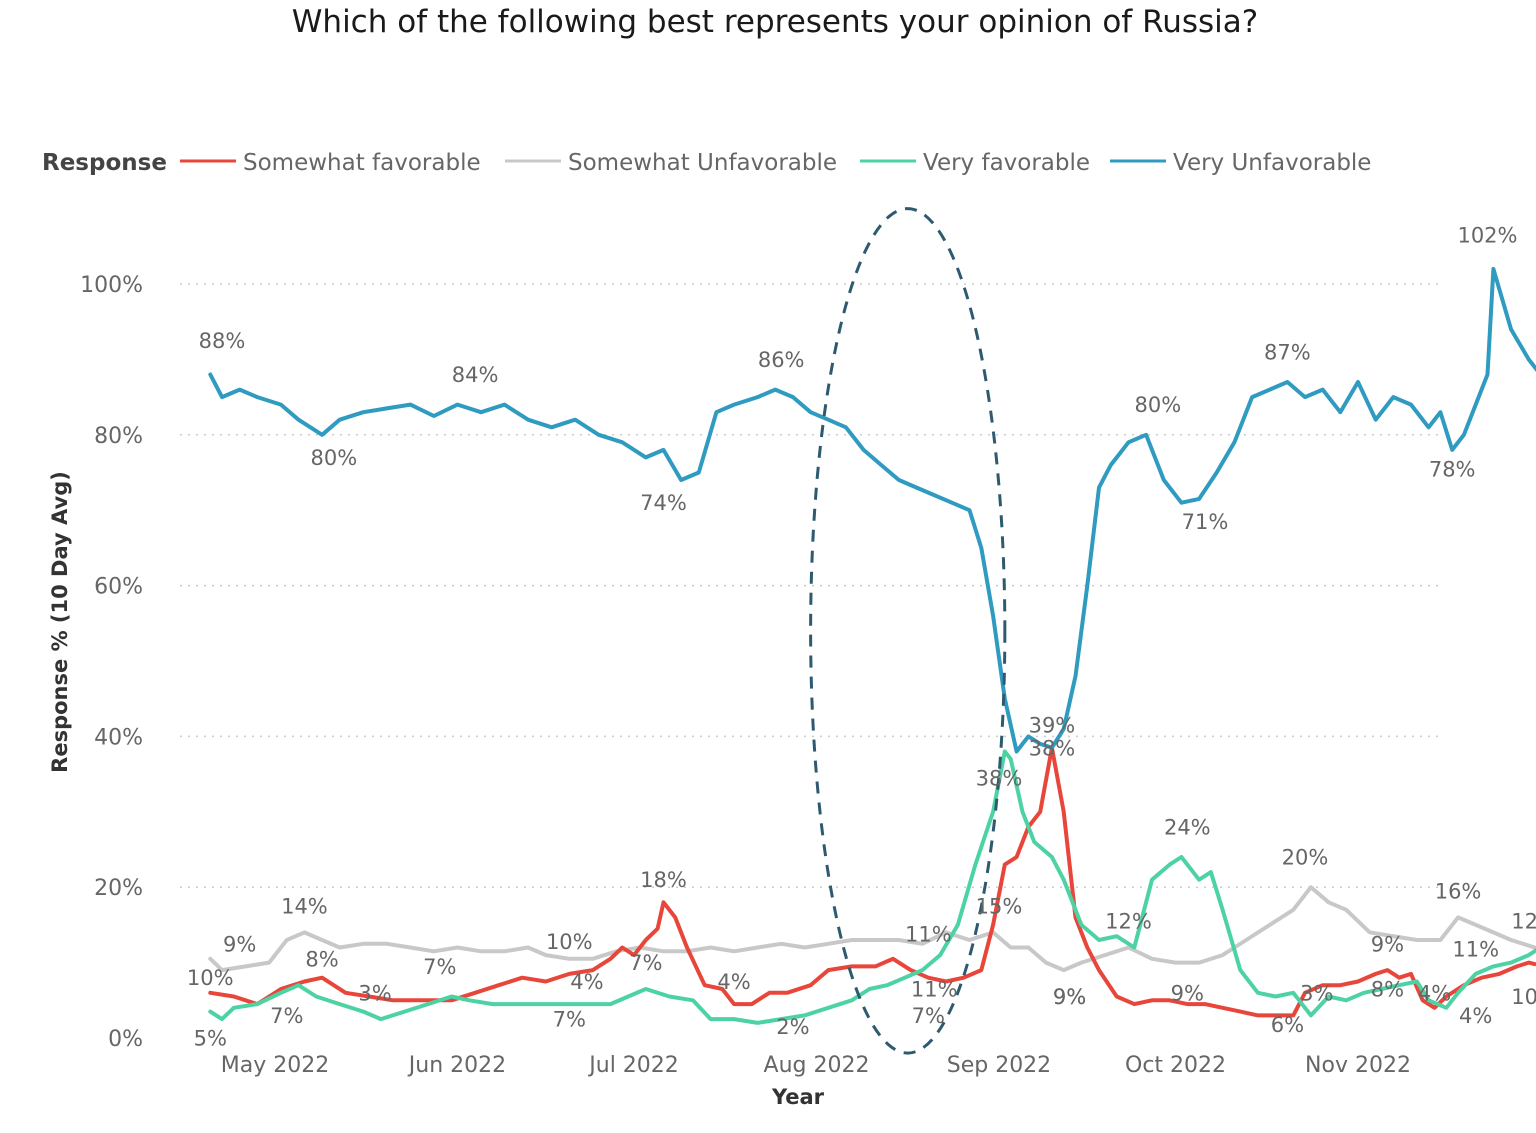 This screenshot has width=1536, height=1133. I want to click on data-label: 88%, so click(222, 341).